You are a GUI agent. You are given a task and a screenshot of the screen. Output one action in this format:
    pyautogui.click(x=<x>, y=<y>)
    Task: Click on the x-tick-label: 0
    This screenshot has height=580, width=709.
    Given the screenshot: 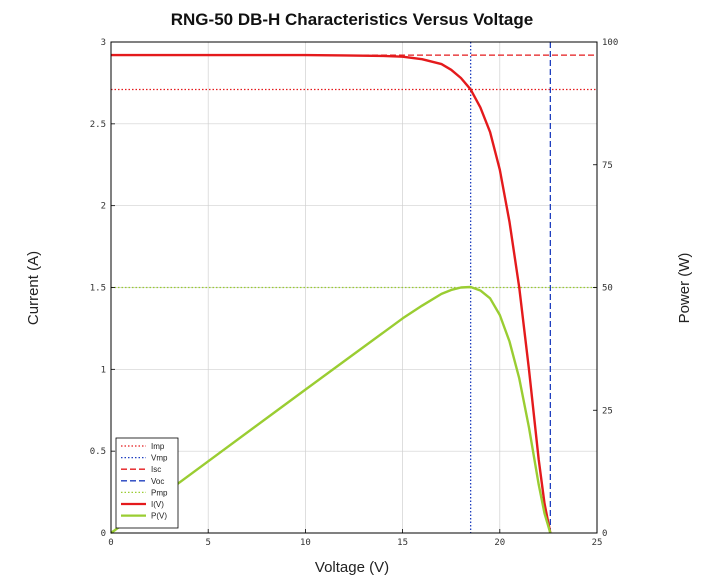 What is the action you would take?
    pyautogui.click(x=110, y=543)
    